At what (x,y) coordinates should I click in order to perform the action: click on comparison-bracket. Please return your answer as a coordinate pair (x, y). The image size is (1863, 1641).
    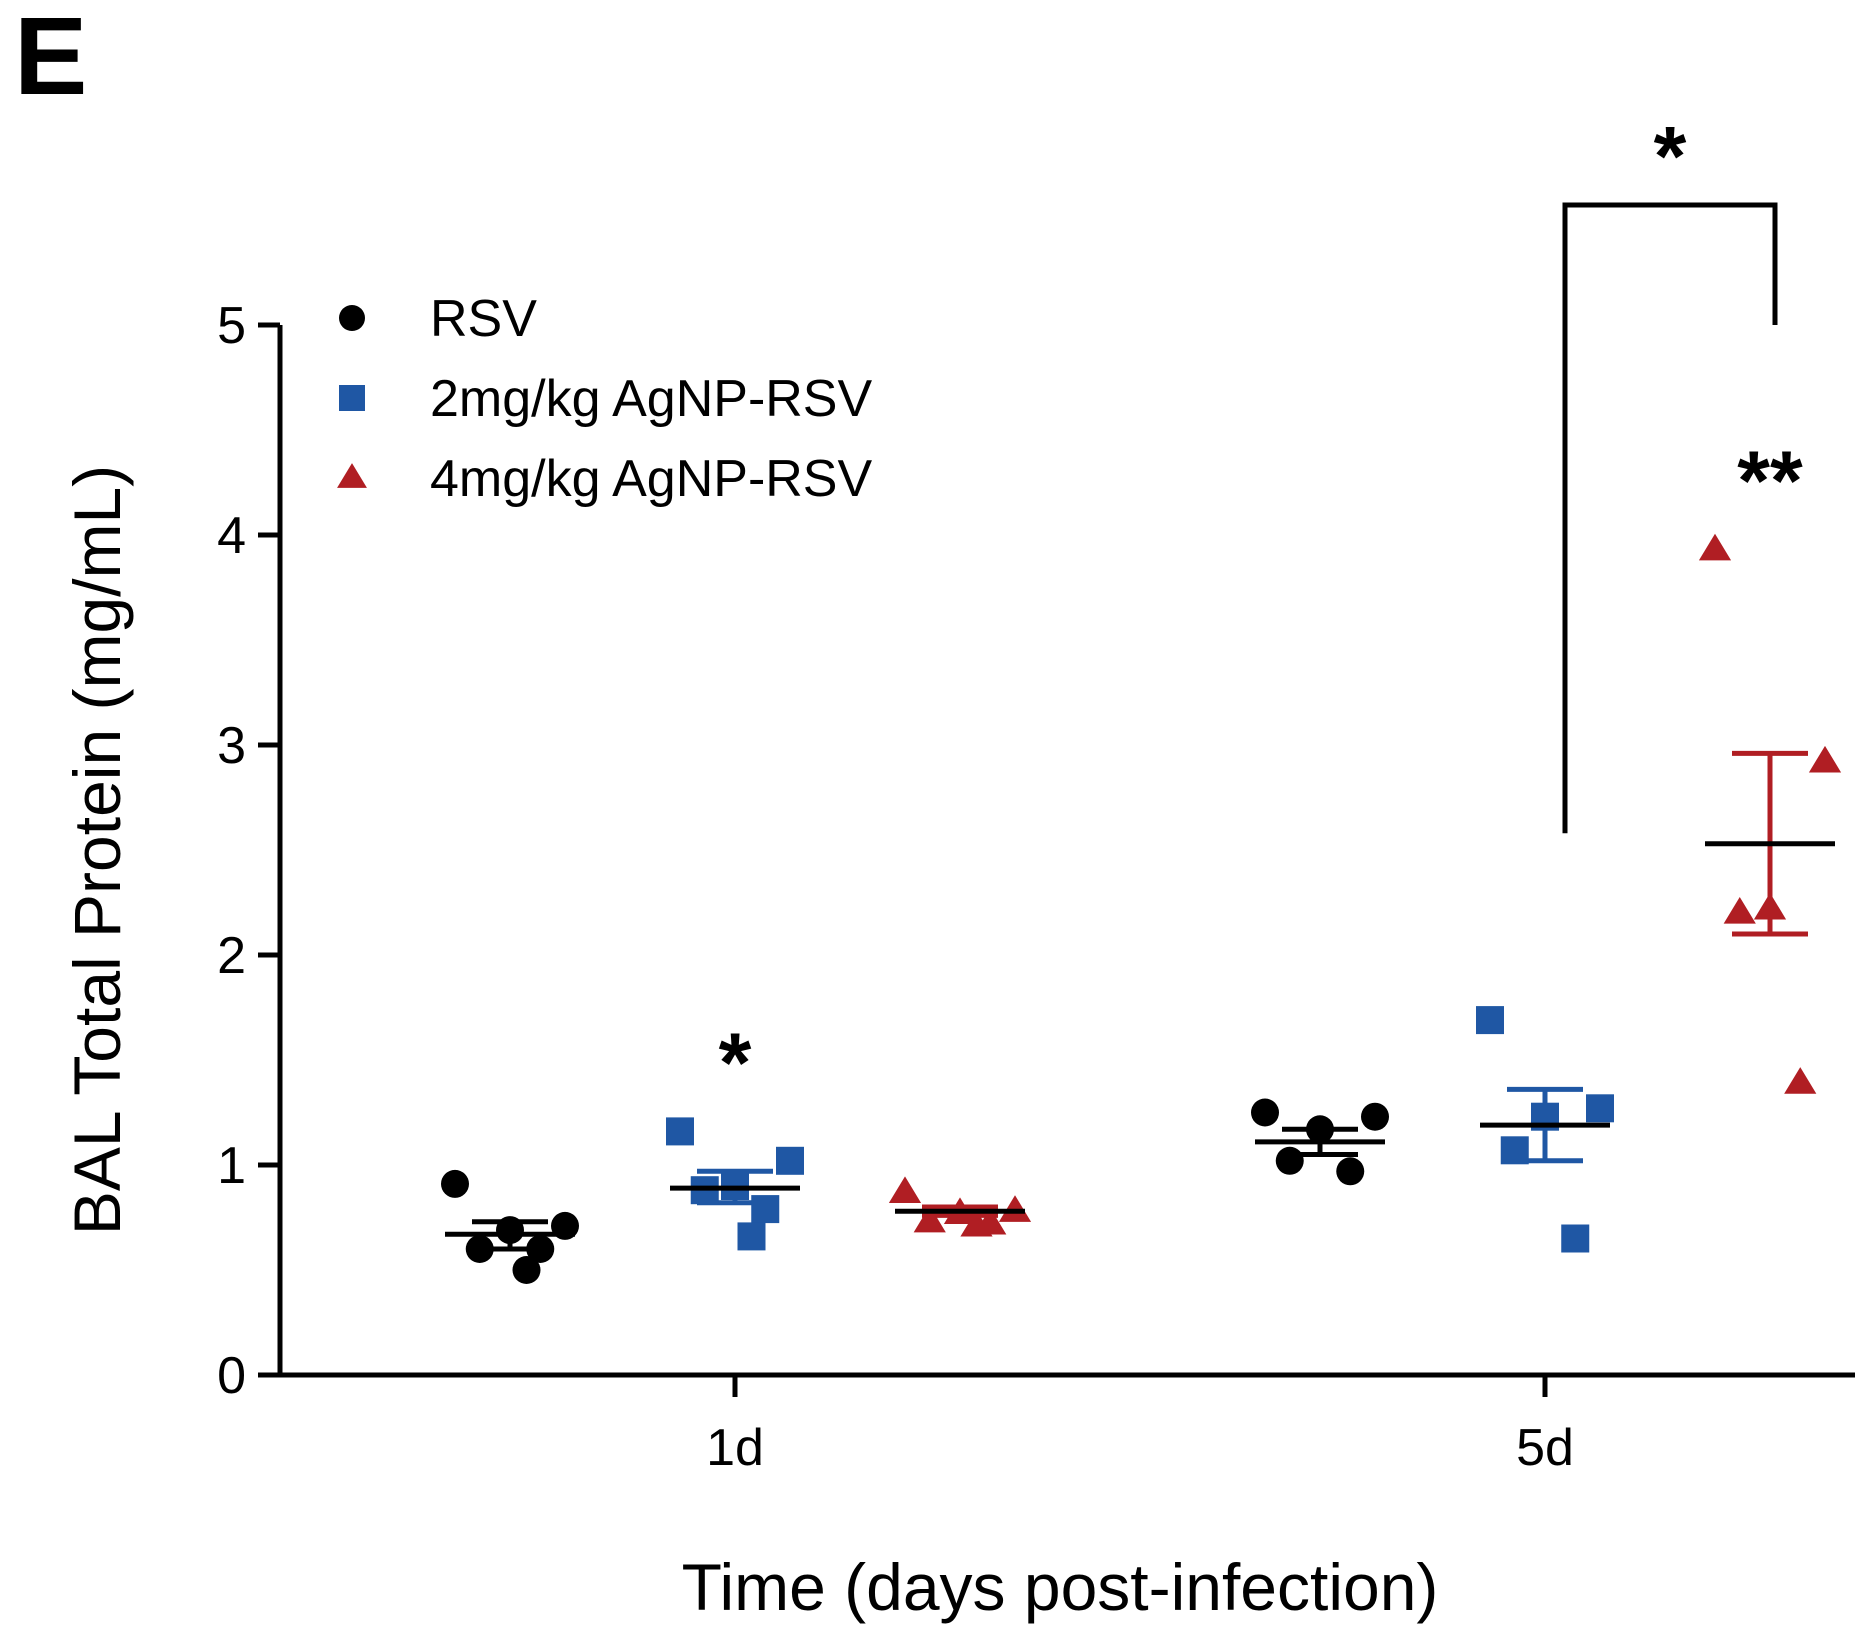
    Looking at the image, I should click on (1670, 518).